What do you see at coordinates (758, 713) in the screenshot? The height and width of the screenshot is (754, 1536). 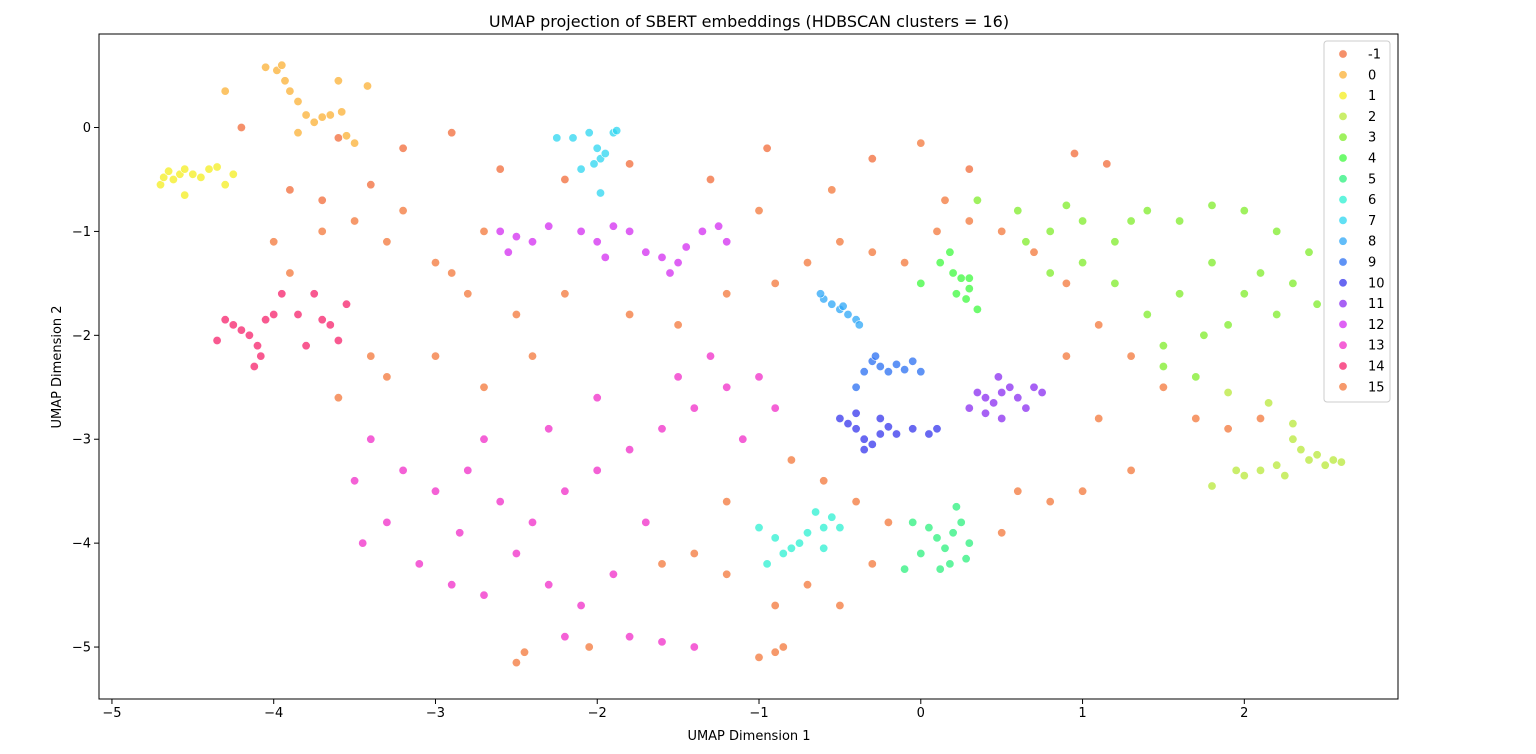 I see `x-tick-label: −1` at bounding box center [758, 713].